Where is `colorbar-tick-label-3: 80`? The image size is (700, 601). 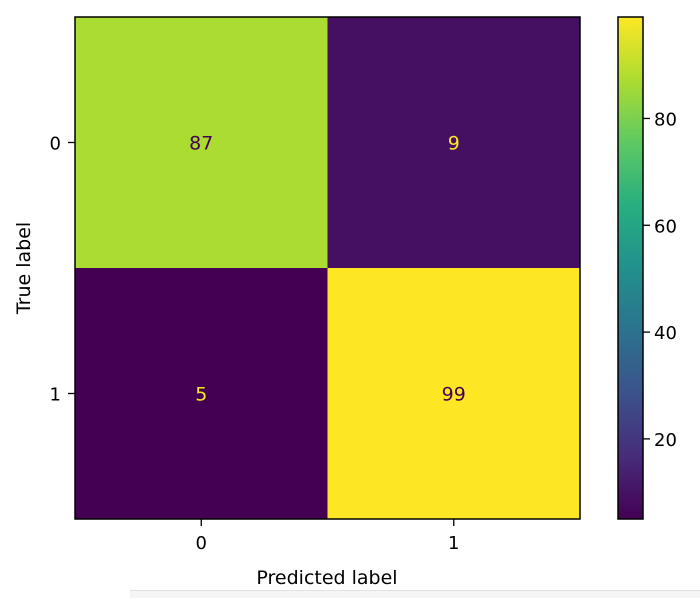 colorbar-tick-label-3: 80 is located at coordinates (665, 119).